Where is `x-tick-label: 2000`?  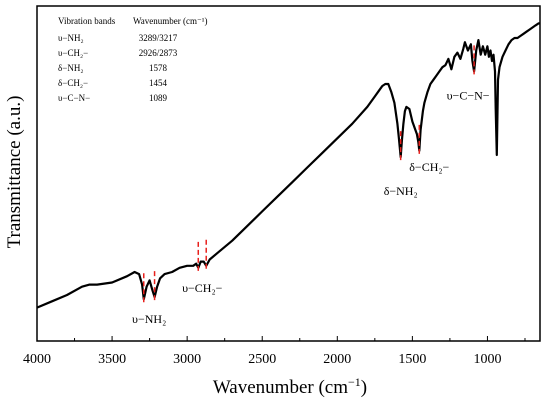 x-tick-label: 2000 is located at coordinates (337, 359).